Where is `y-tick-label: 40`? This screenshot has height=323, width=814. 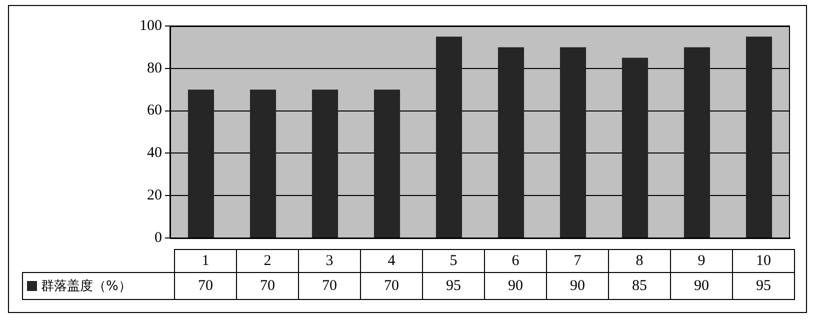
y-tick-label: 40 is located at coordinates (154, 153).